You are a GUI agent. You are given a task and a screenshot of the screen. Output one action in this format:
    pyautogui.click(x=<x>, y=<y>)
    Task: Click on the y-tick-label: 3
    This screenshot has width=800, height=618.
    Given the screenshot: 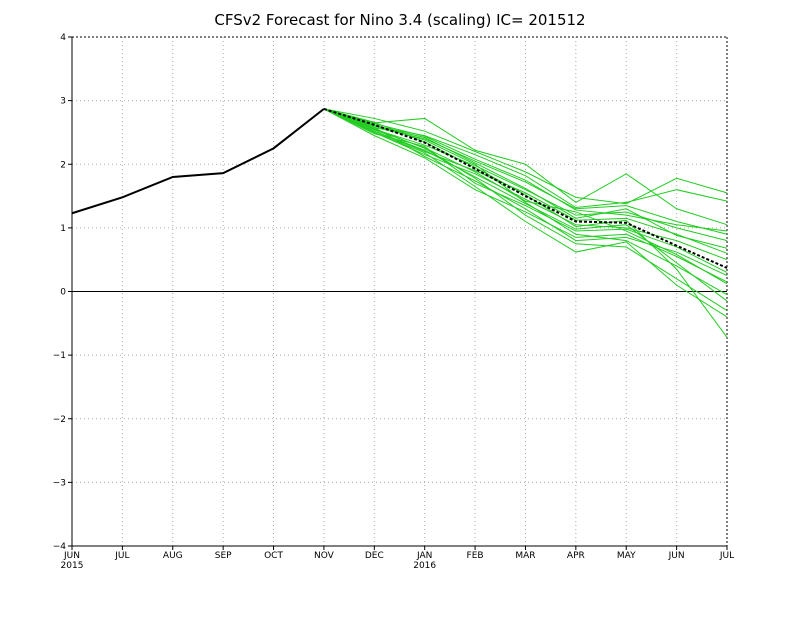 What is the action you would take?
    pyautogui.click(x=63, y=102)
    